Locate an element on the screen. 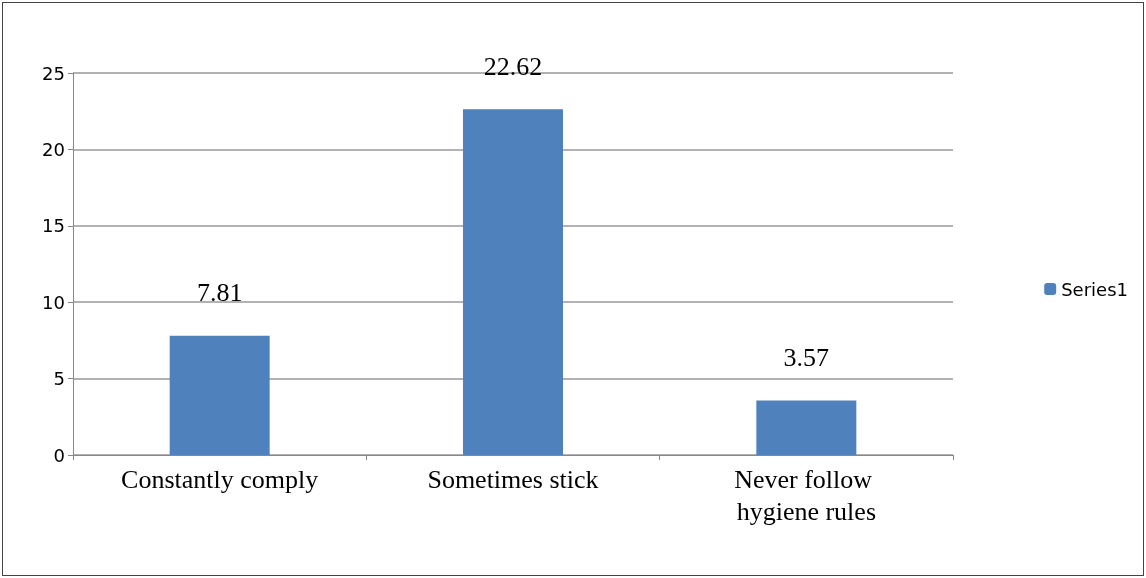 The image size is (1146, 578). y-tick-label: 20 is located at coordinates (53, 149).